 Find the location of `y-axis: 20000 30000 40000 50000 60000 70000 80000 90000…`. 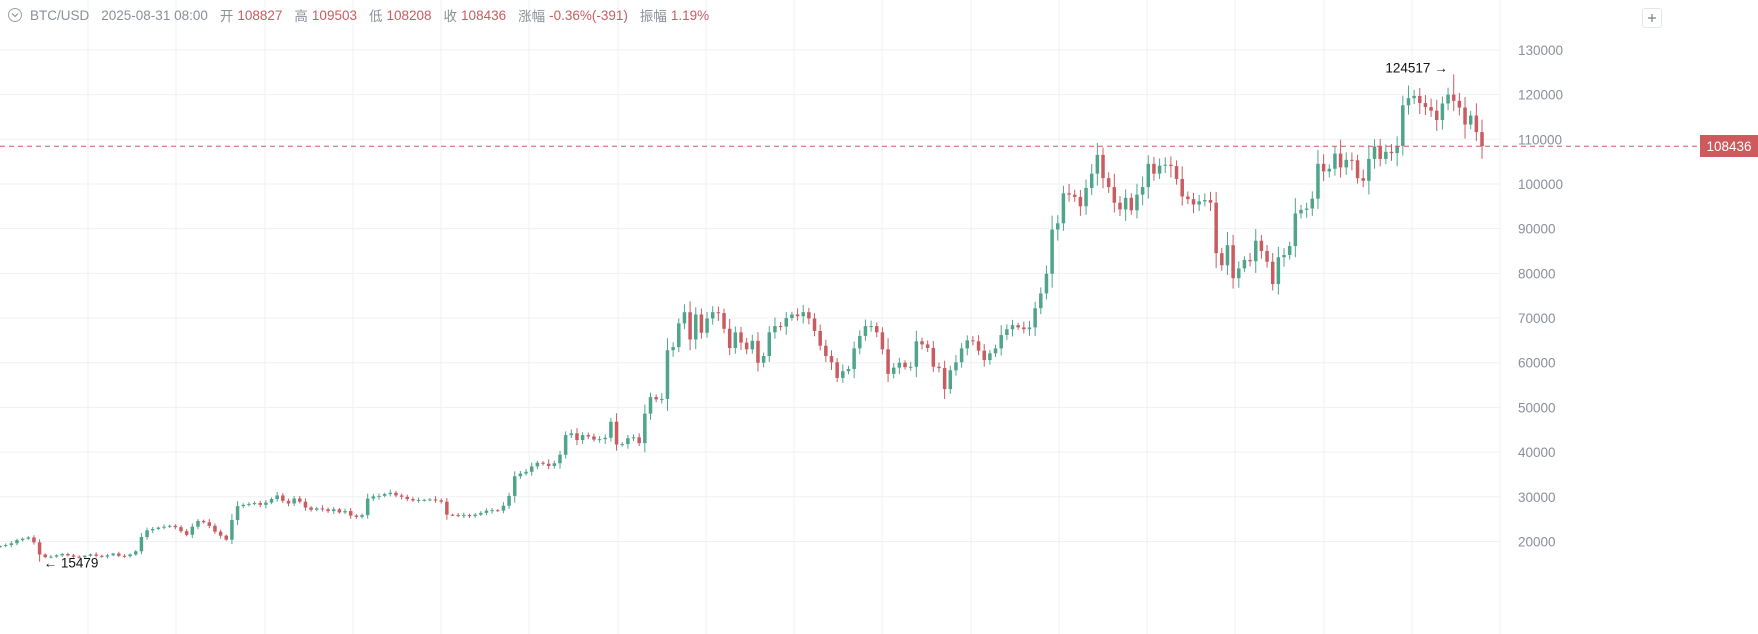

y-axis: 20000 30000 40000 50000 60000 70000 80000 90000… is located at coordinates (1540, 296).